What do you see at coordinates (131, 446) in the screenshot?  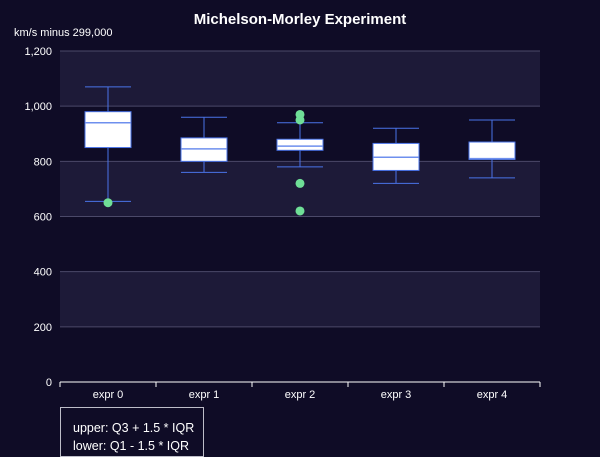 I see `legend-lower-text: lower: Q1 - 1.5 * IQR` at bounding box center [131, 446].